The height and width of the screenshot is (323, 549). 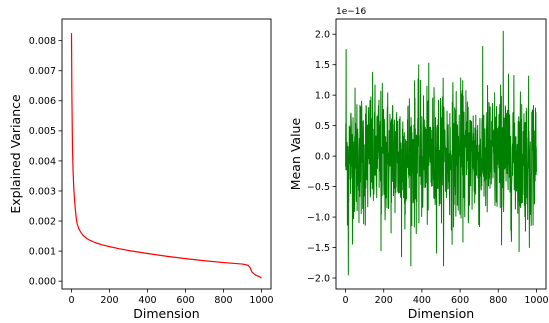 I want to click on y-tick-label: 0.5, so click(x=322, y=126).